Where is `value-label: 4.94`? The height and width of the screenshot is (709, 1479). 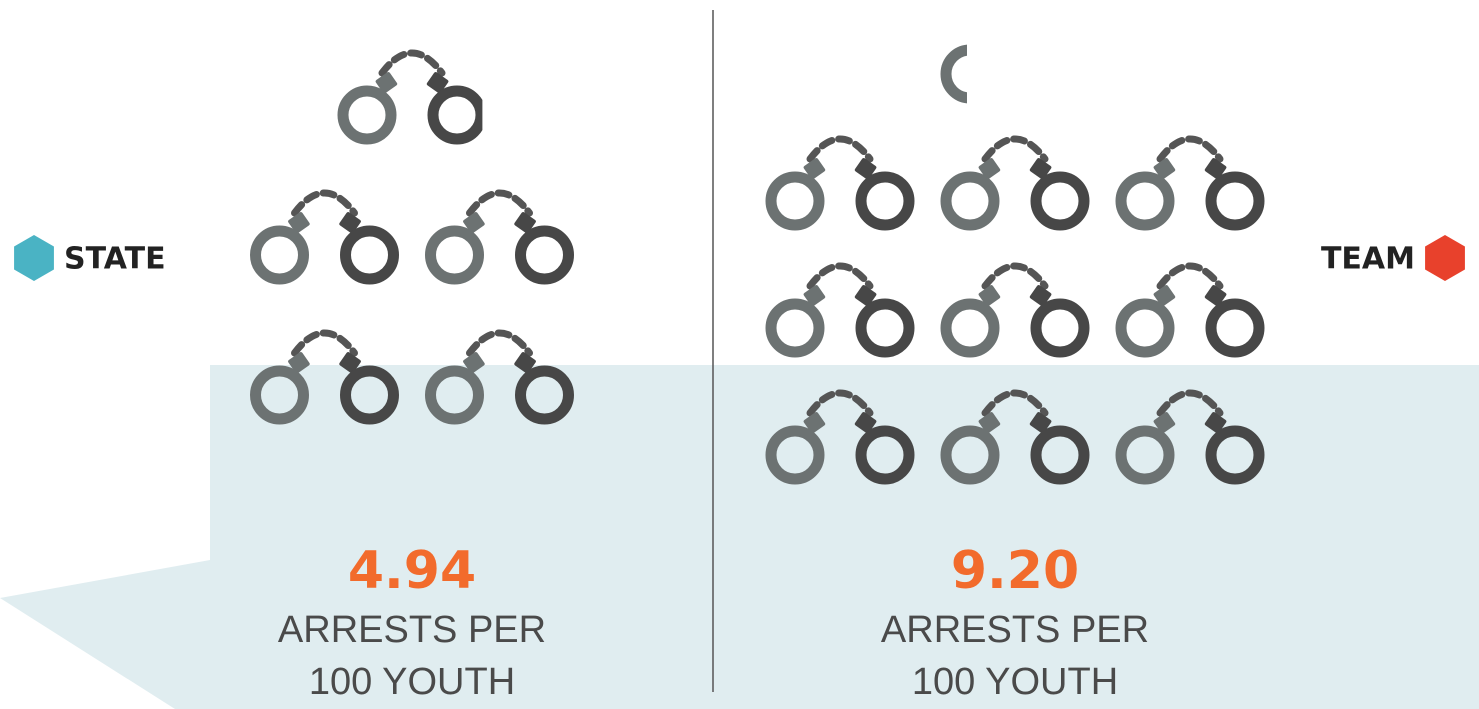 value-label: 4.94 is located at coordinates (412, 571).